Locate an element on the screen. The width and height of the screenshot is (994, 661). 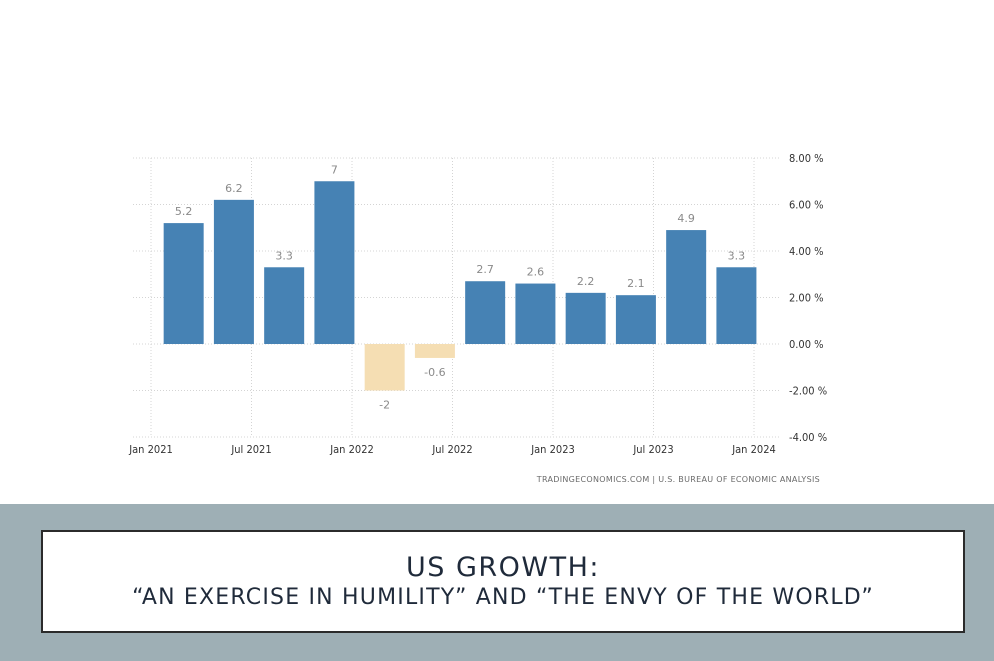
bar-value-label: 2.1 is located at coordinates (636, 283).